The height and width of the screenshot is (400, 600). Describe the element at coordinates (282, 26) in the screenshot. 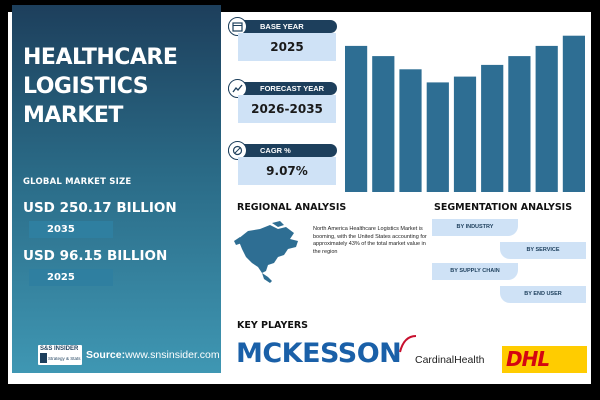

I see `base-year-label: BASE YEAR` at that location.